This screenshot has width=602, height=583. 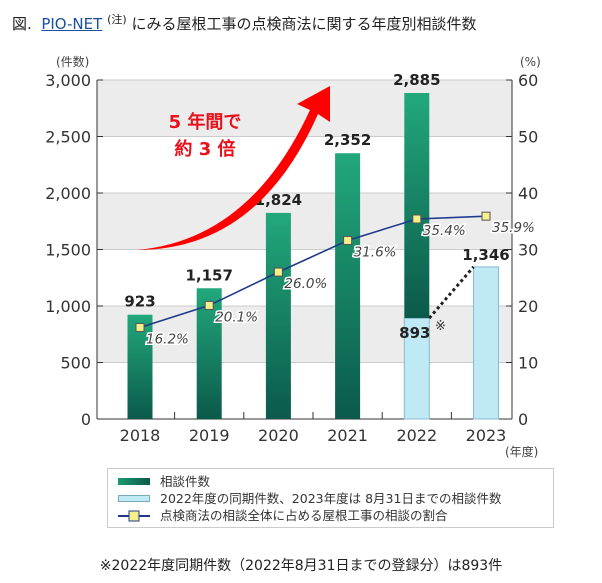 I want to click on legend-item-ratio: 点検商法の相談全体に占める屋根工事の相談の割合, so click(x=330, y=515).